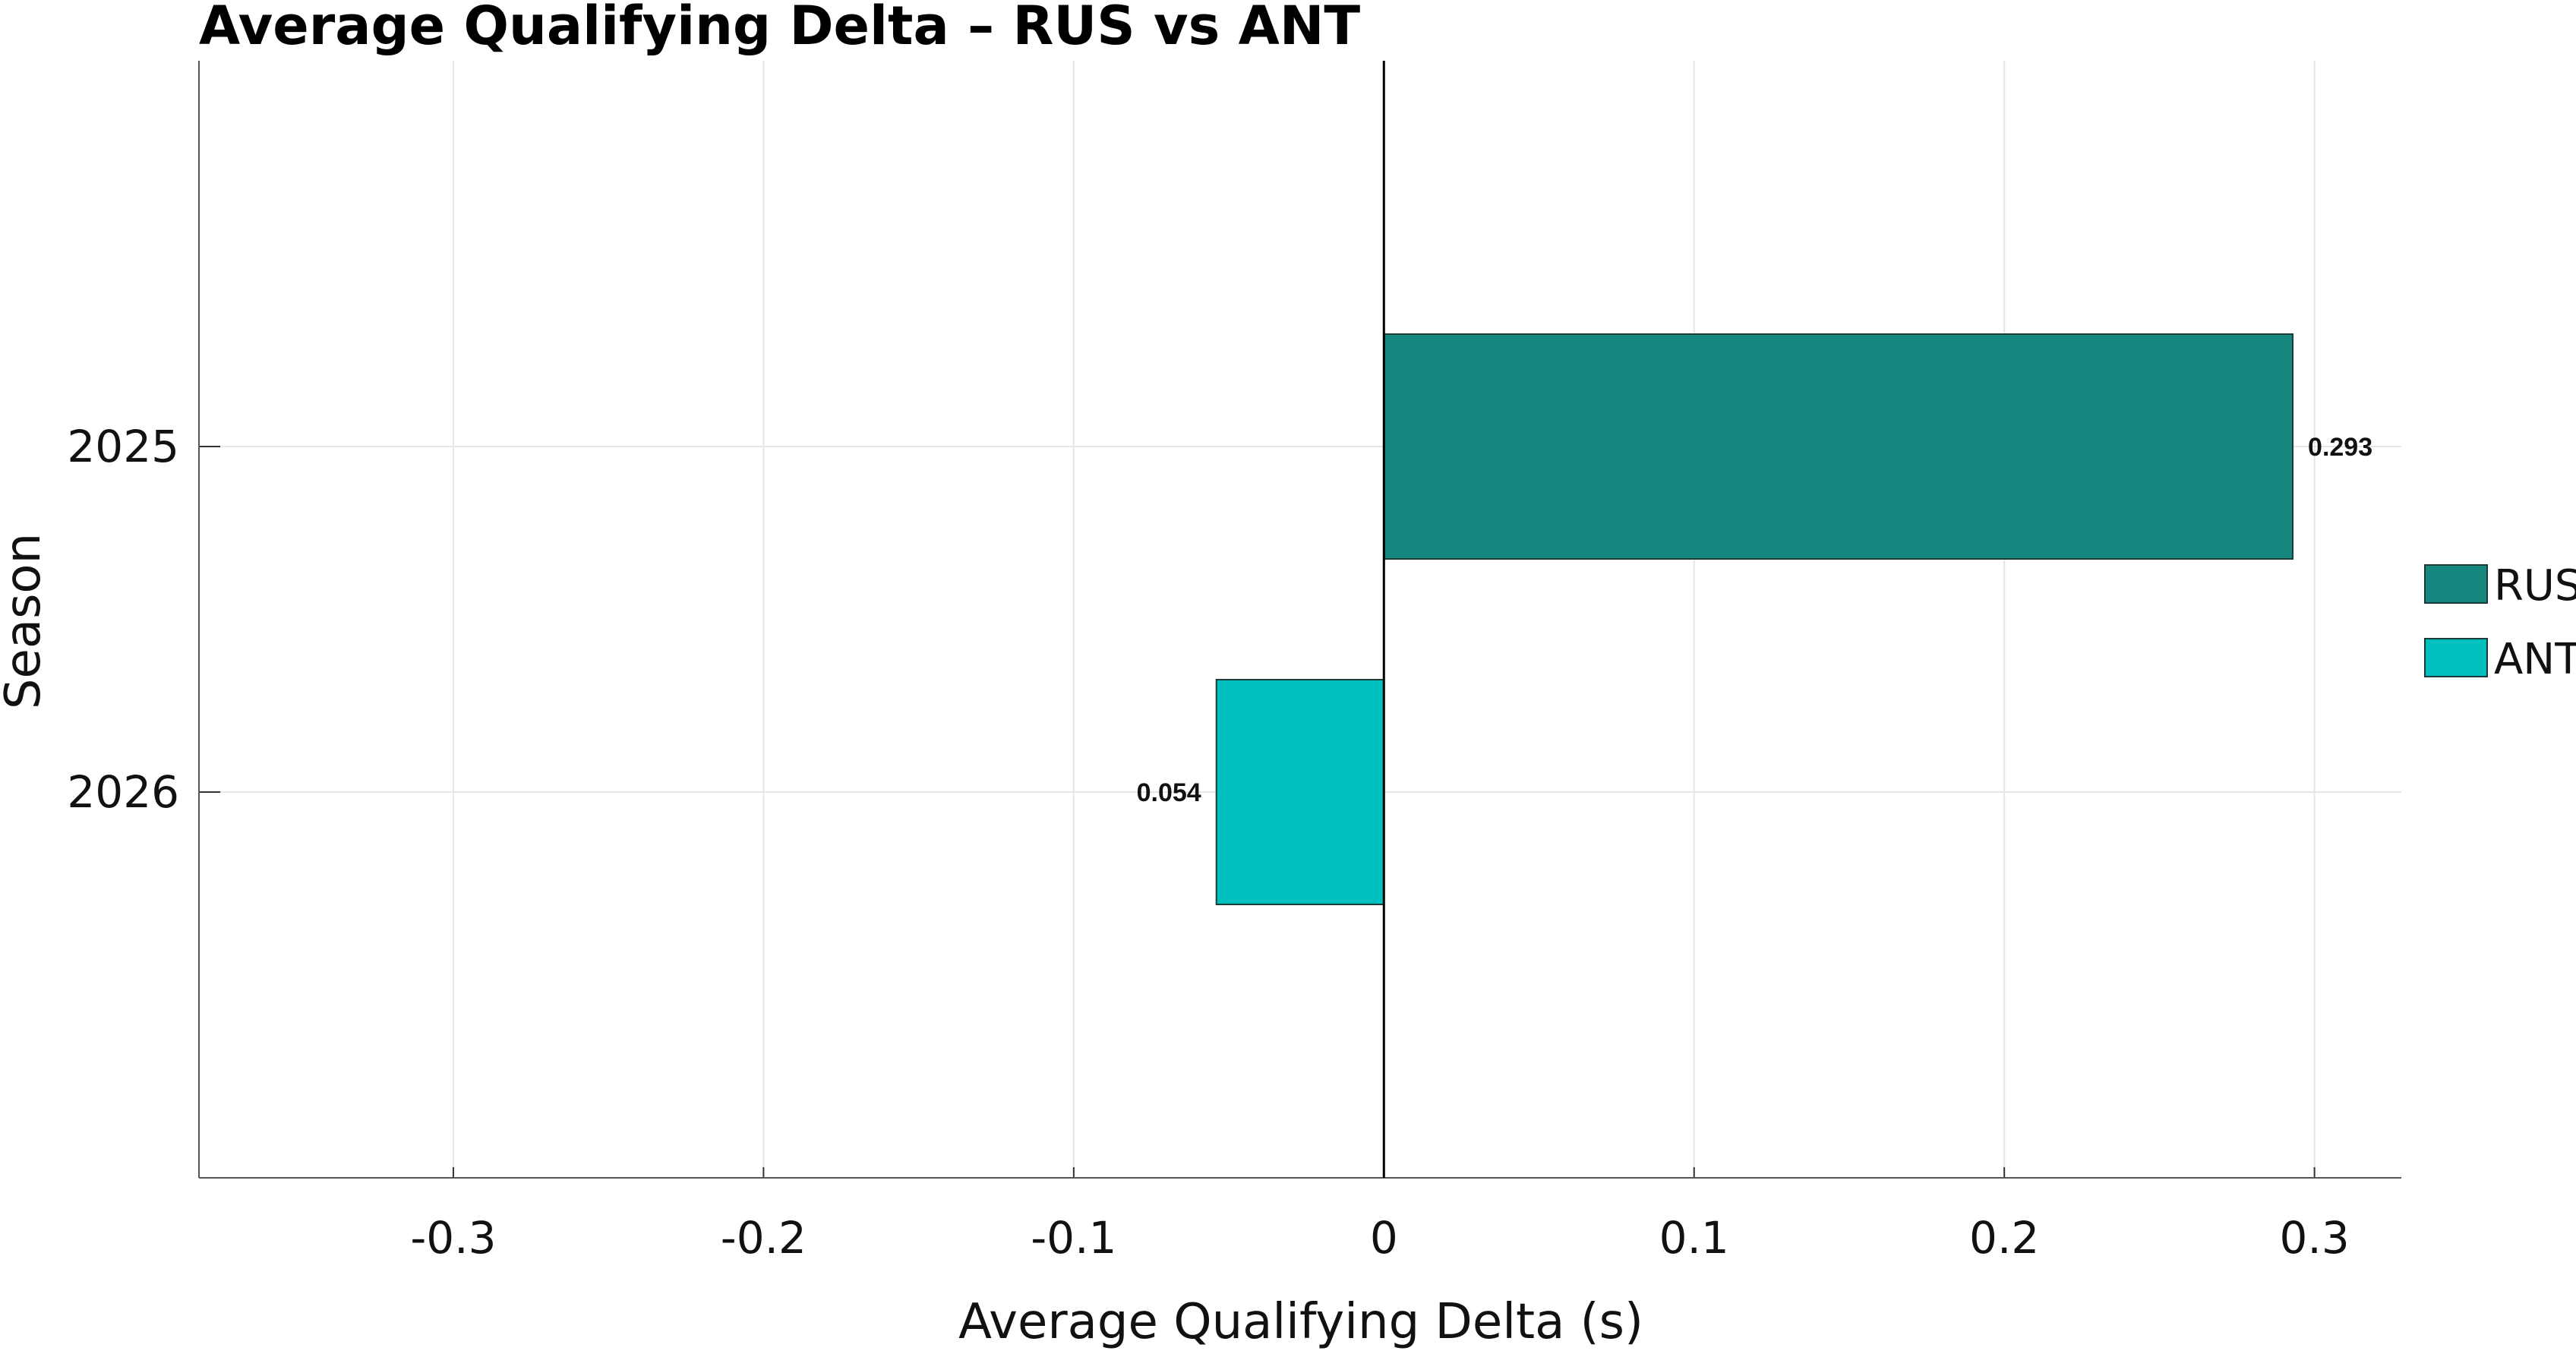  What do you see at coordinates (123, 447) in the screenshot?
I see `y-tick-label: 2025` at bounding box center [123, 447].